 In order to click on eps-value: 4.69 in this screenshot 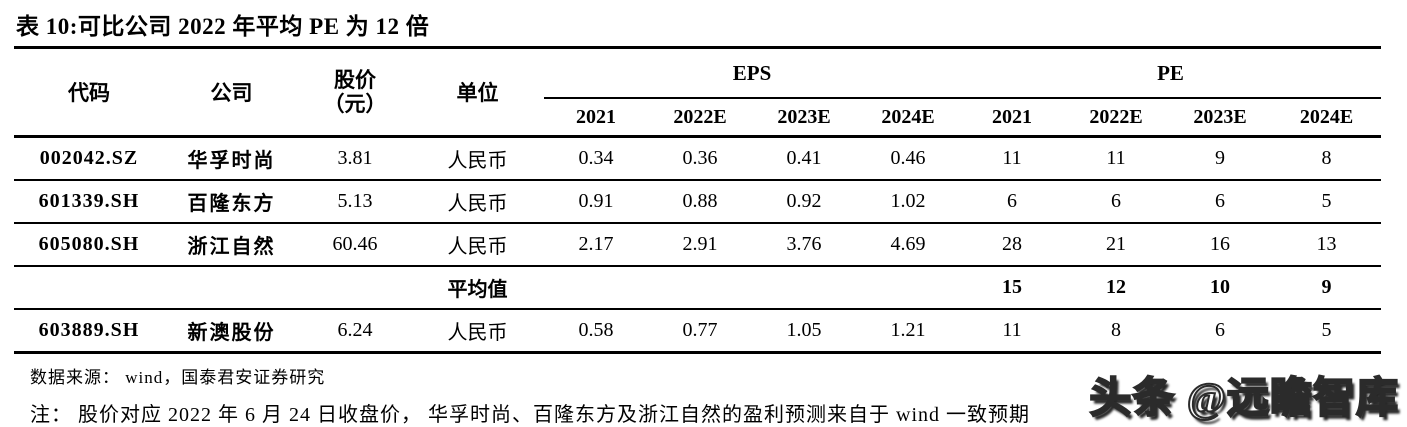, I will do `click(908, 245)`.